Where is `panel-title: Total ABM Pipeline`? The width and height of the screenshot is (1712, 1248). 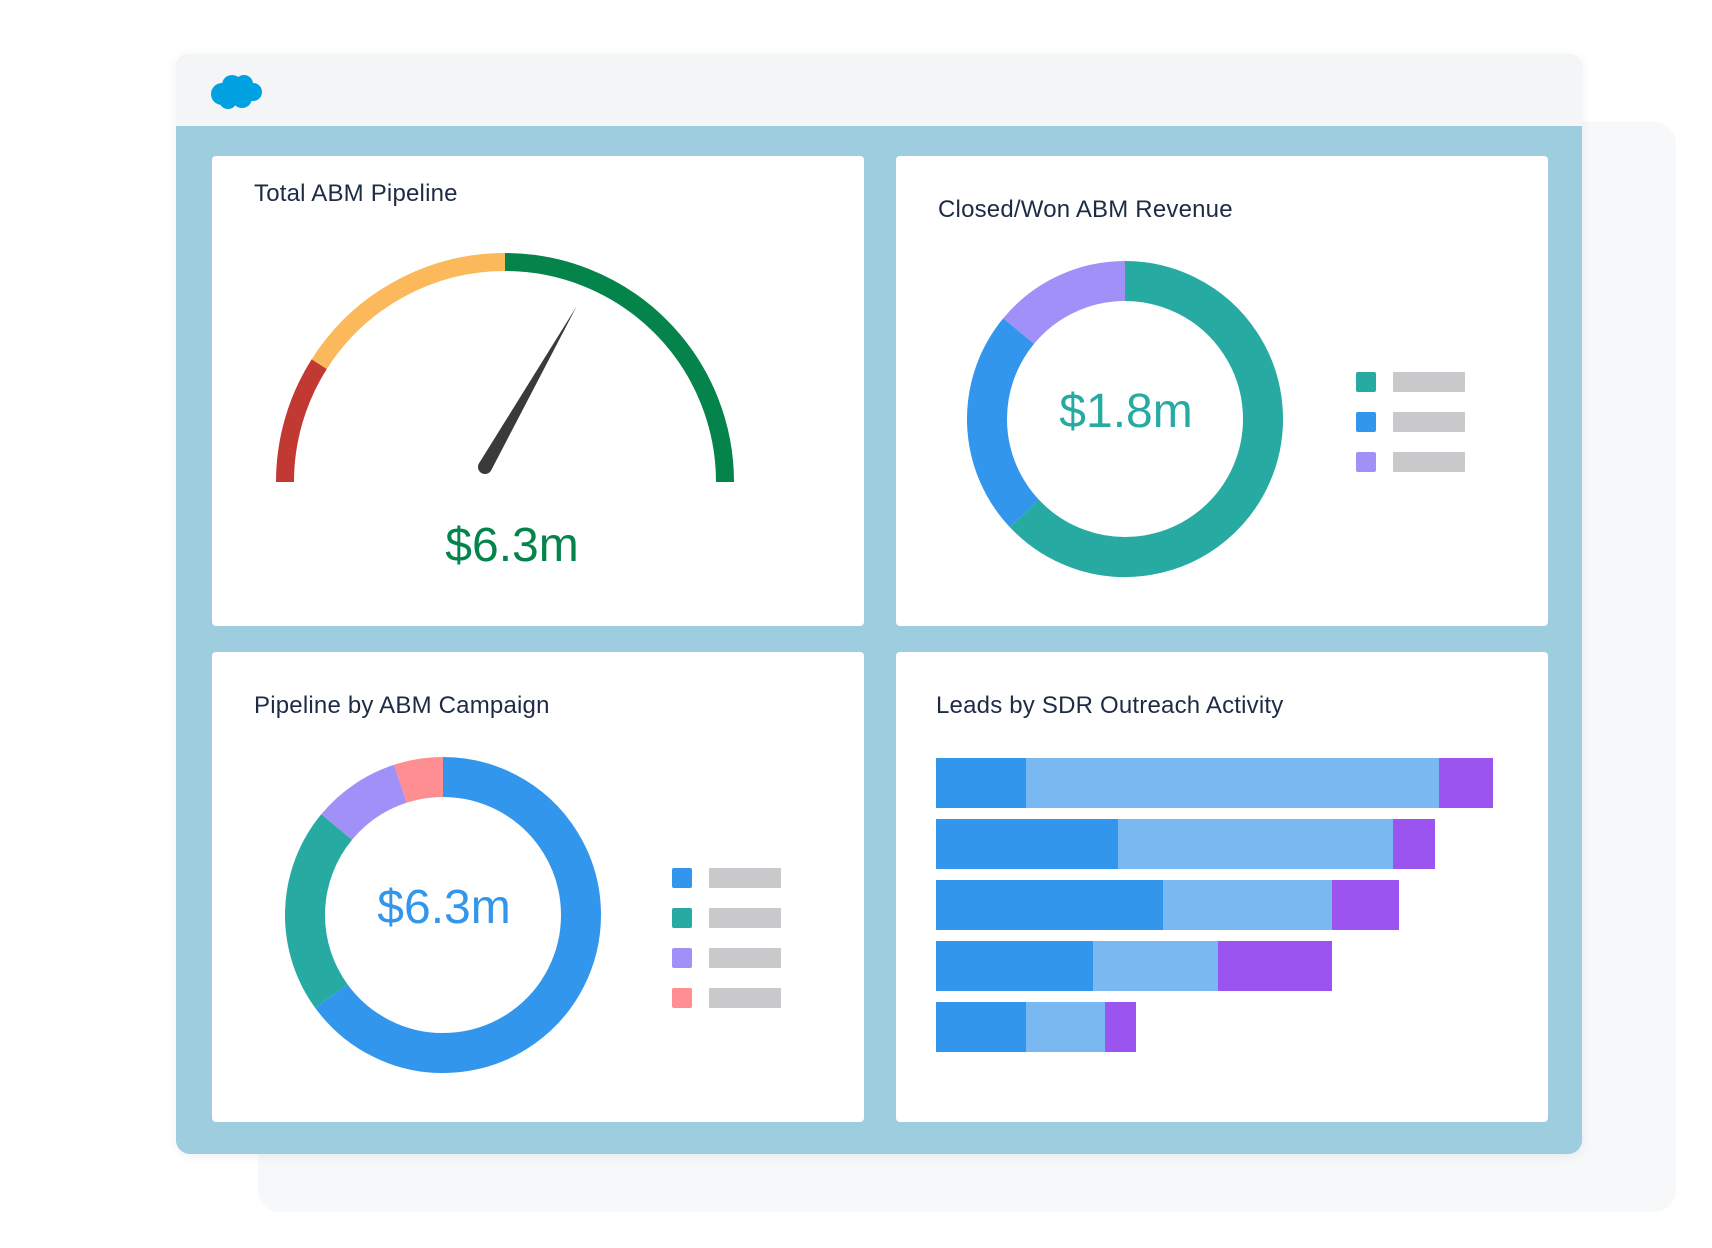 panel-title: Total ABM Pipeline is located at coordinates (356, 193).